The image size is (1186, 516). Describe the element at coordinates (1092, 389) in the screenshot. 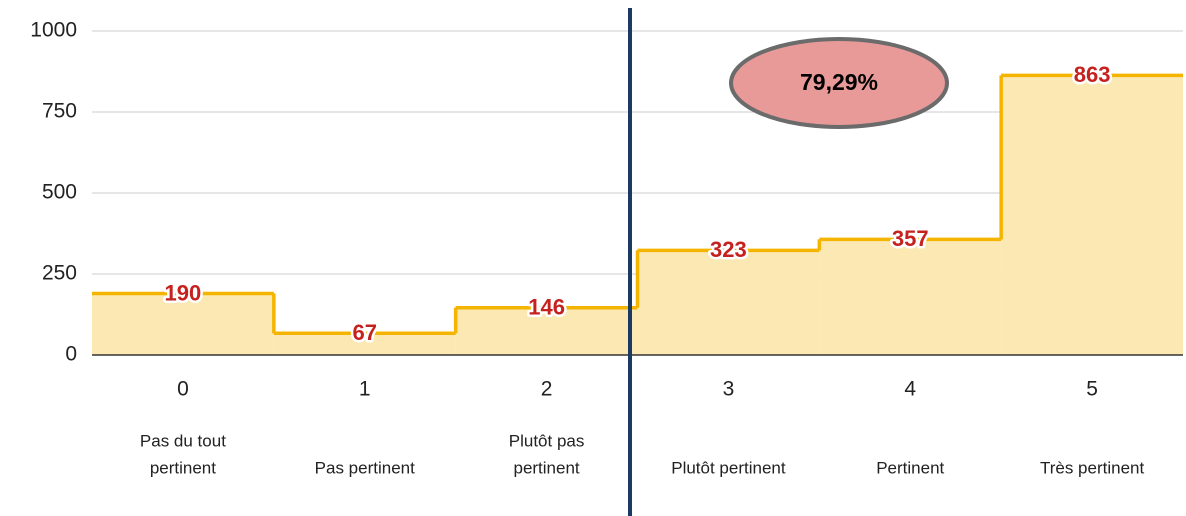

I see `x-tick-label: 5` at that location.